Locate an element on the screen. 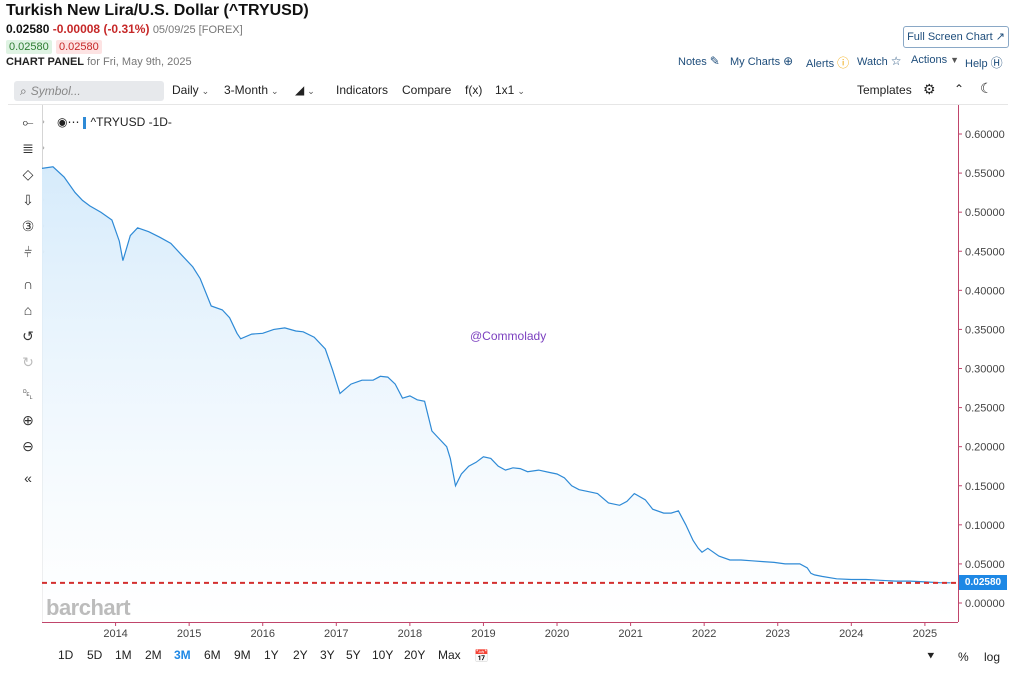 The width and height of the screenshot is (1024, 676). calendar-icon: 📅 is located at coordinates (481, 656).